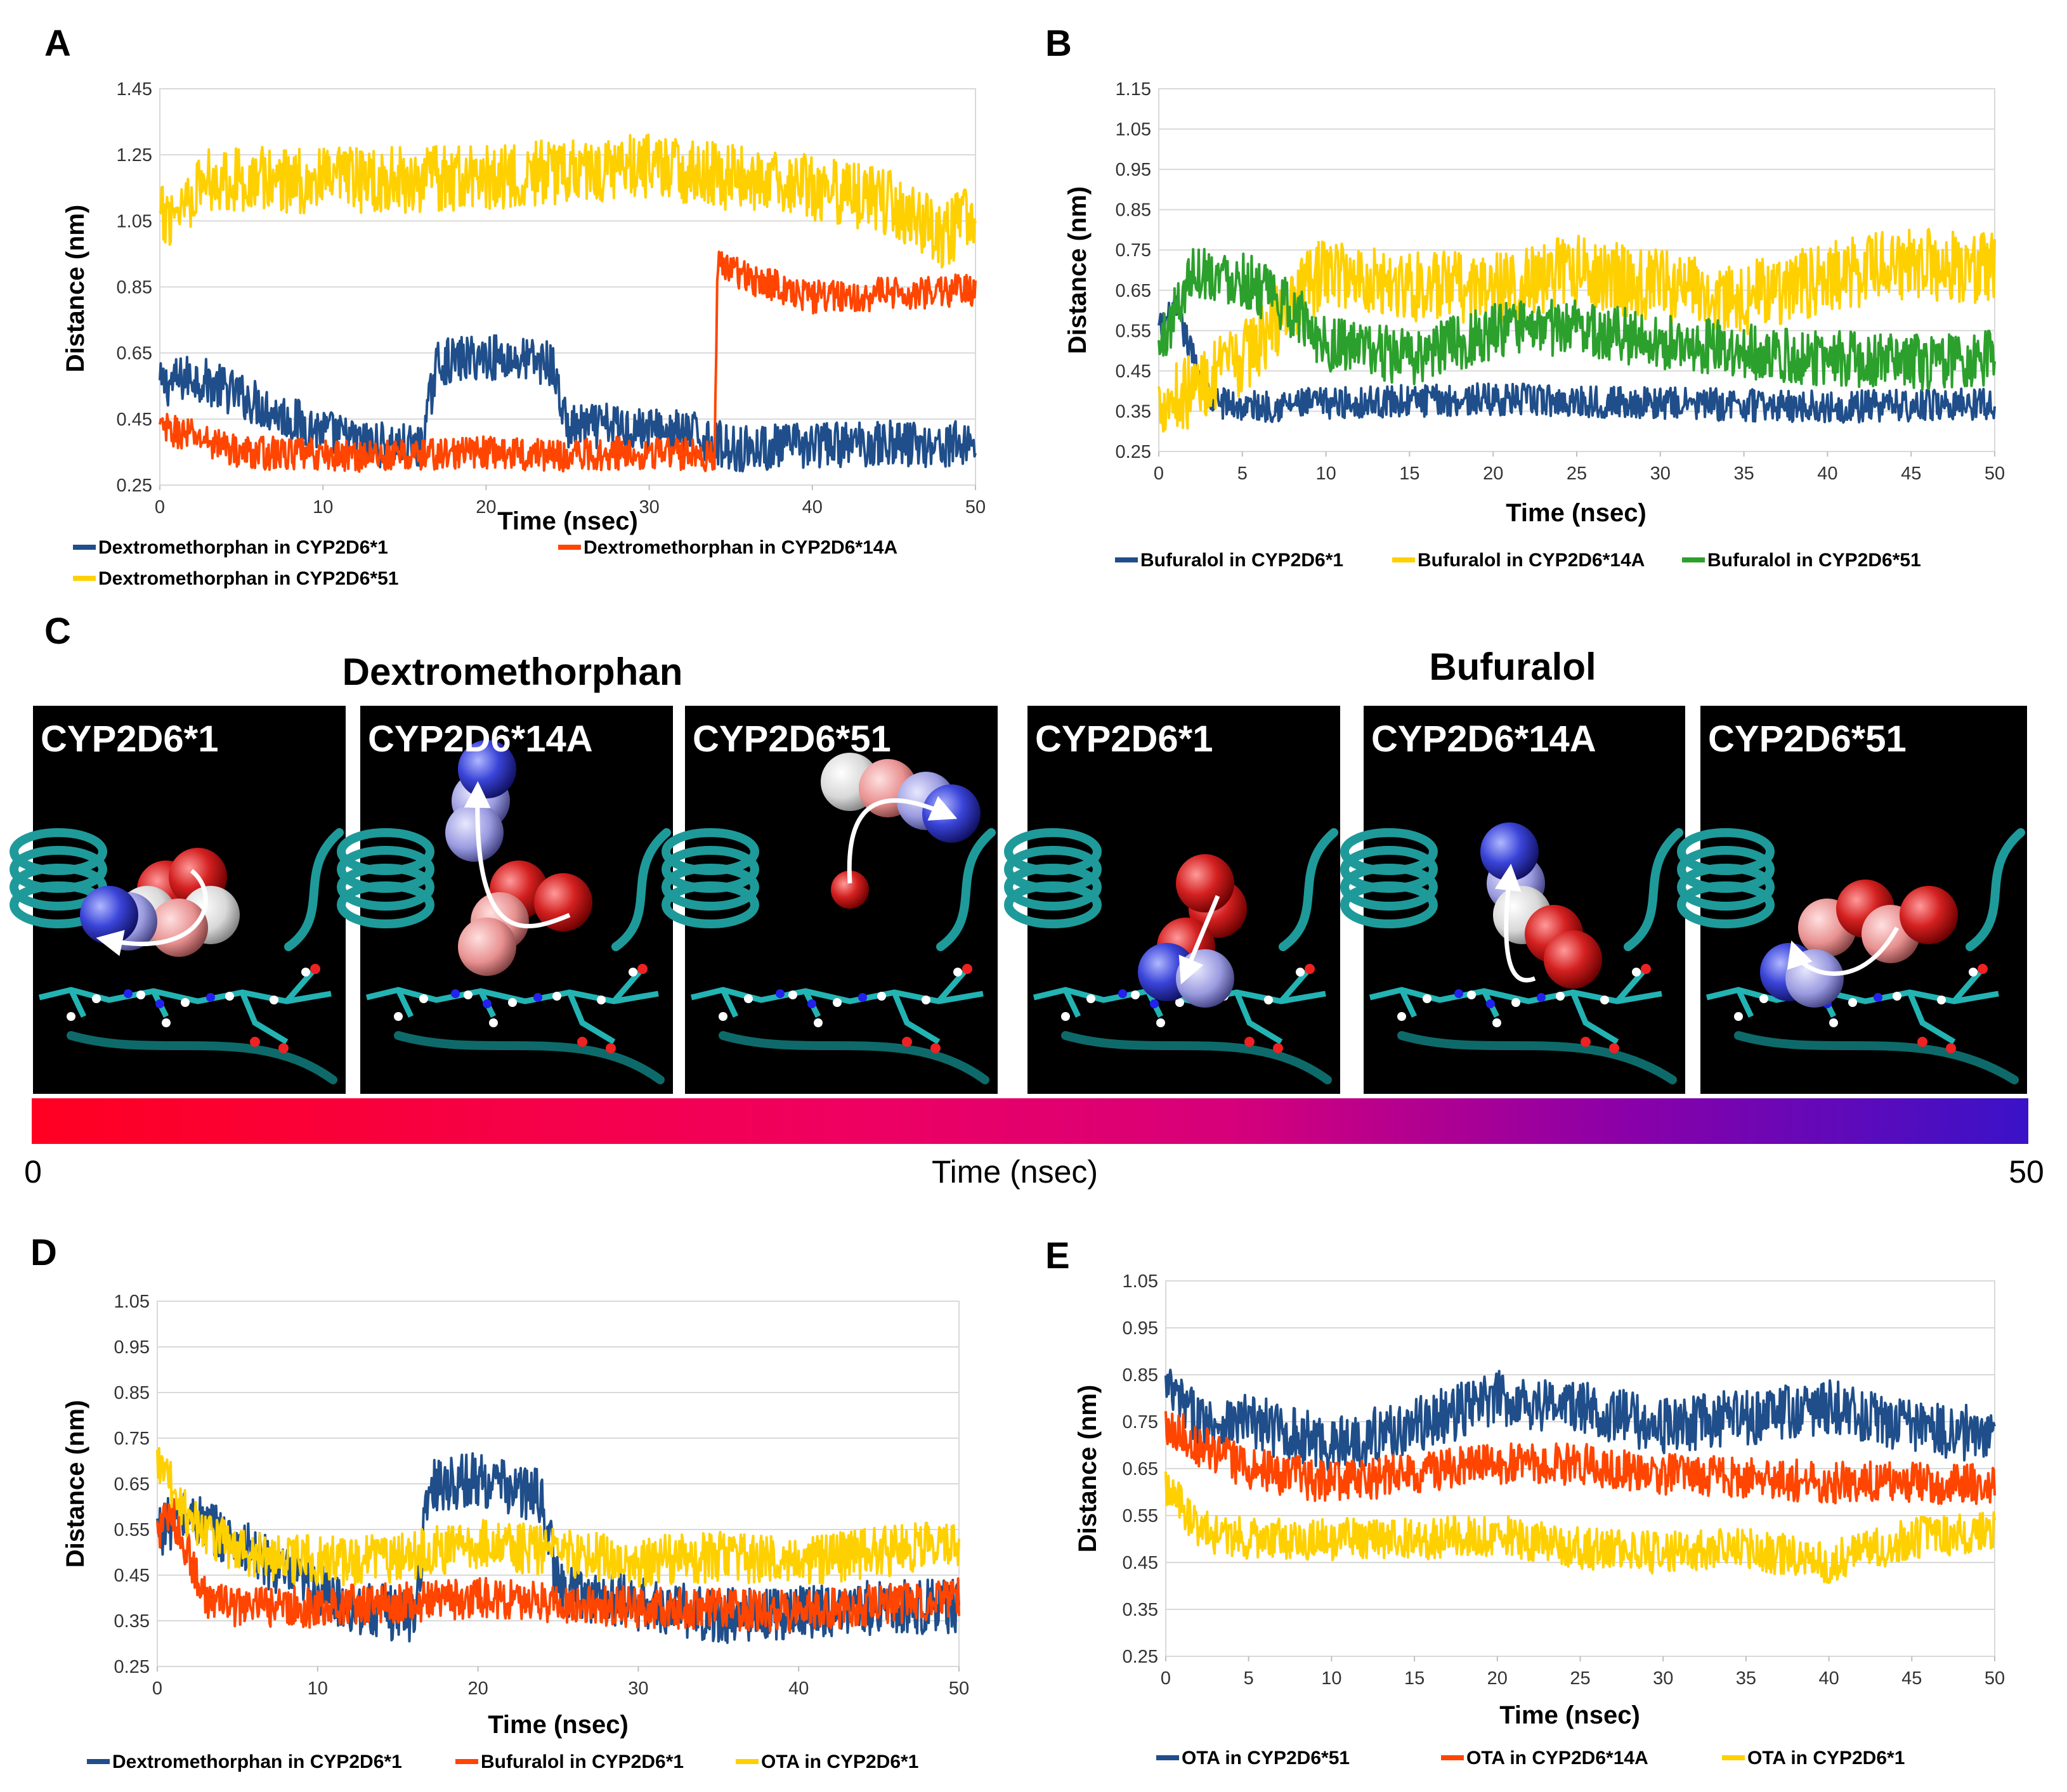 The image size is (2067, 1792). What do you see at coordinates (33, 1172) in the screenshot?
I see `colorbar-min-label: 0` at bounding box center [33, 1172].